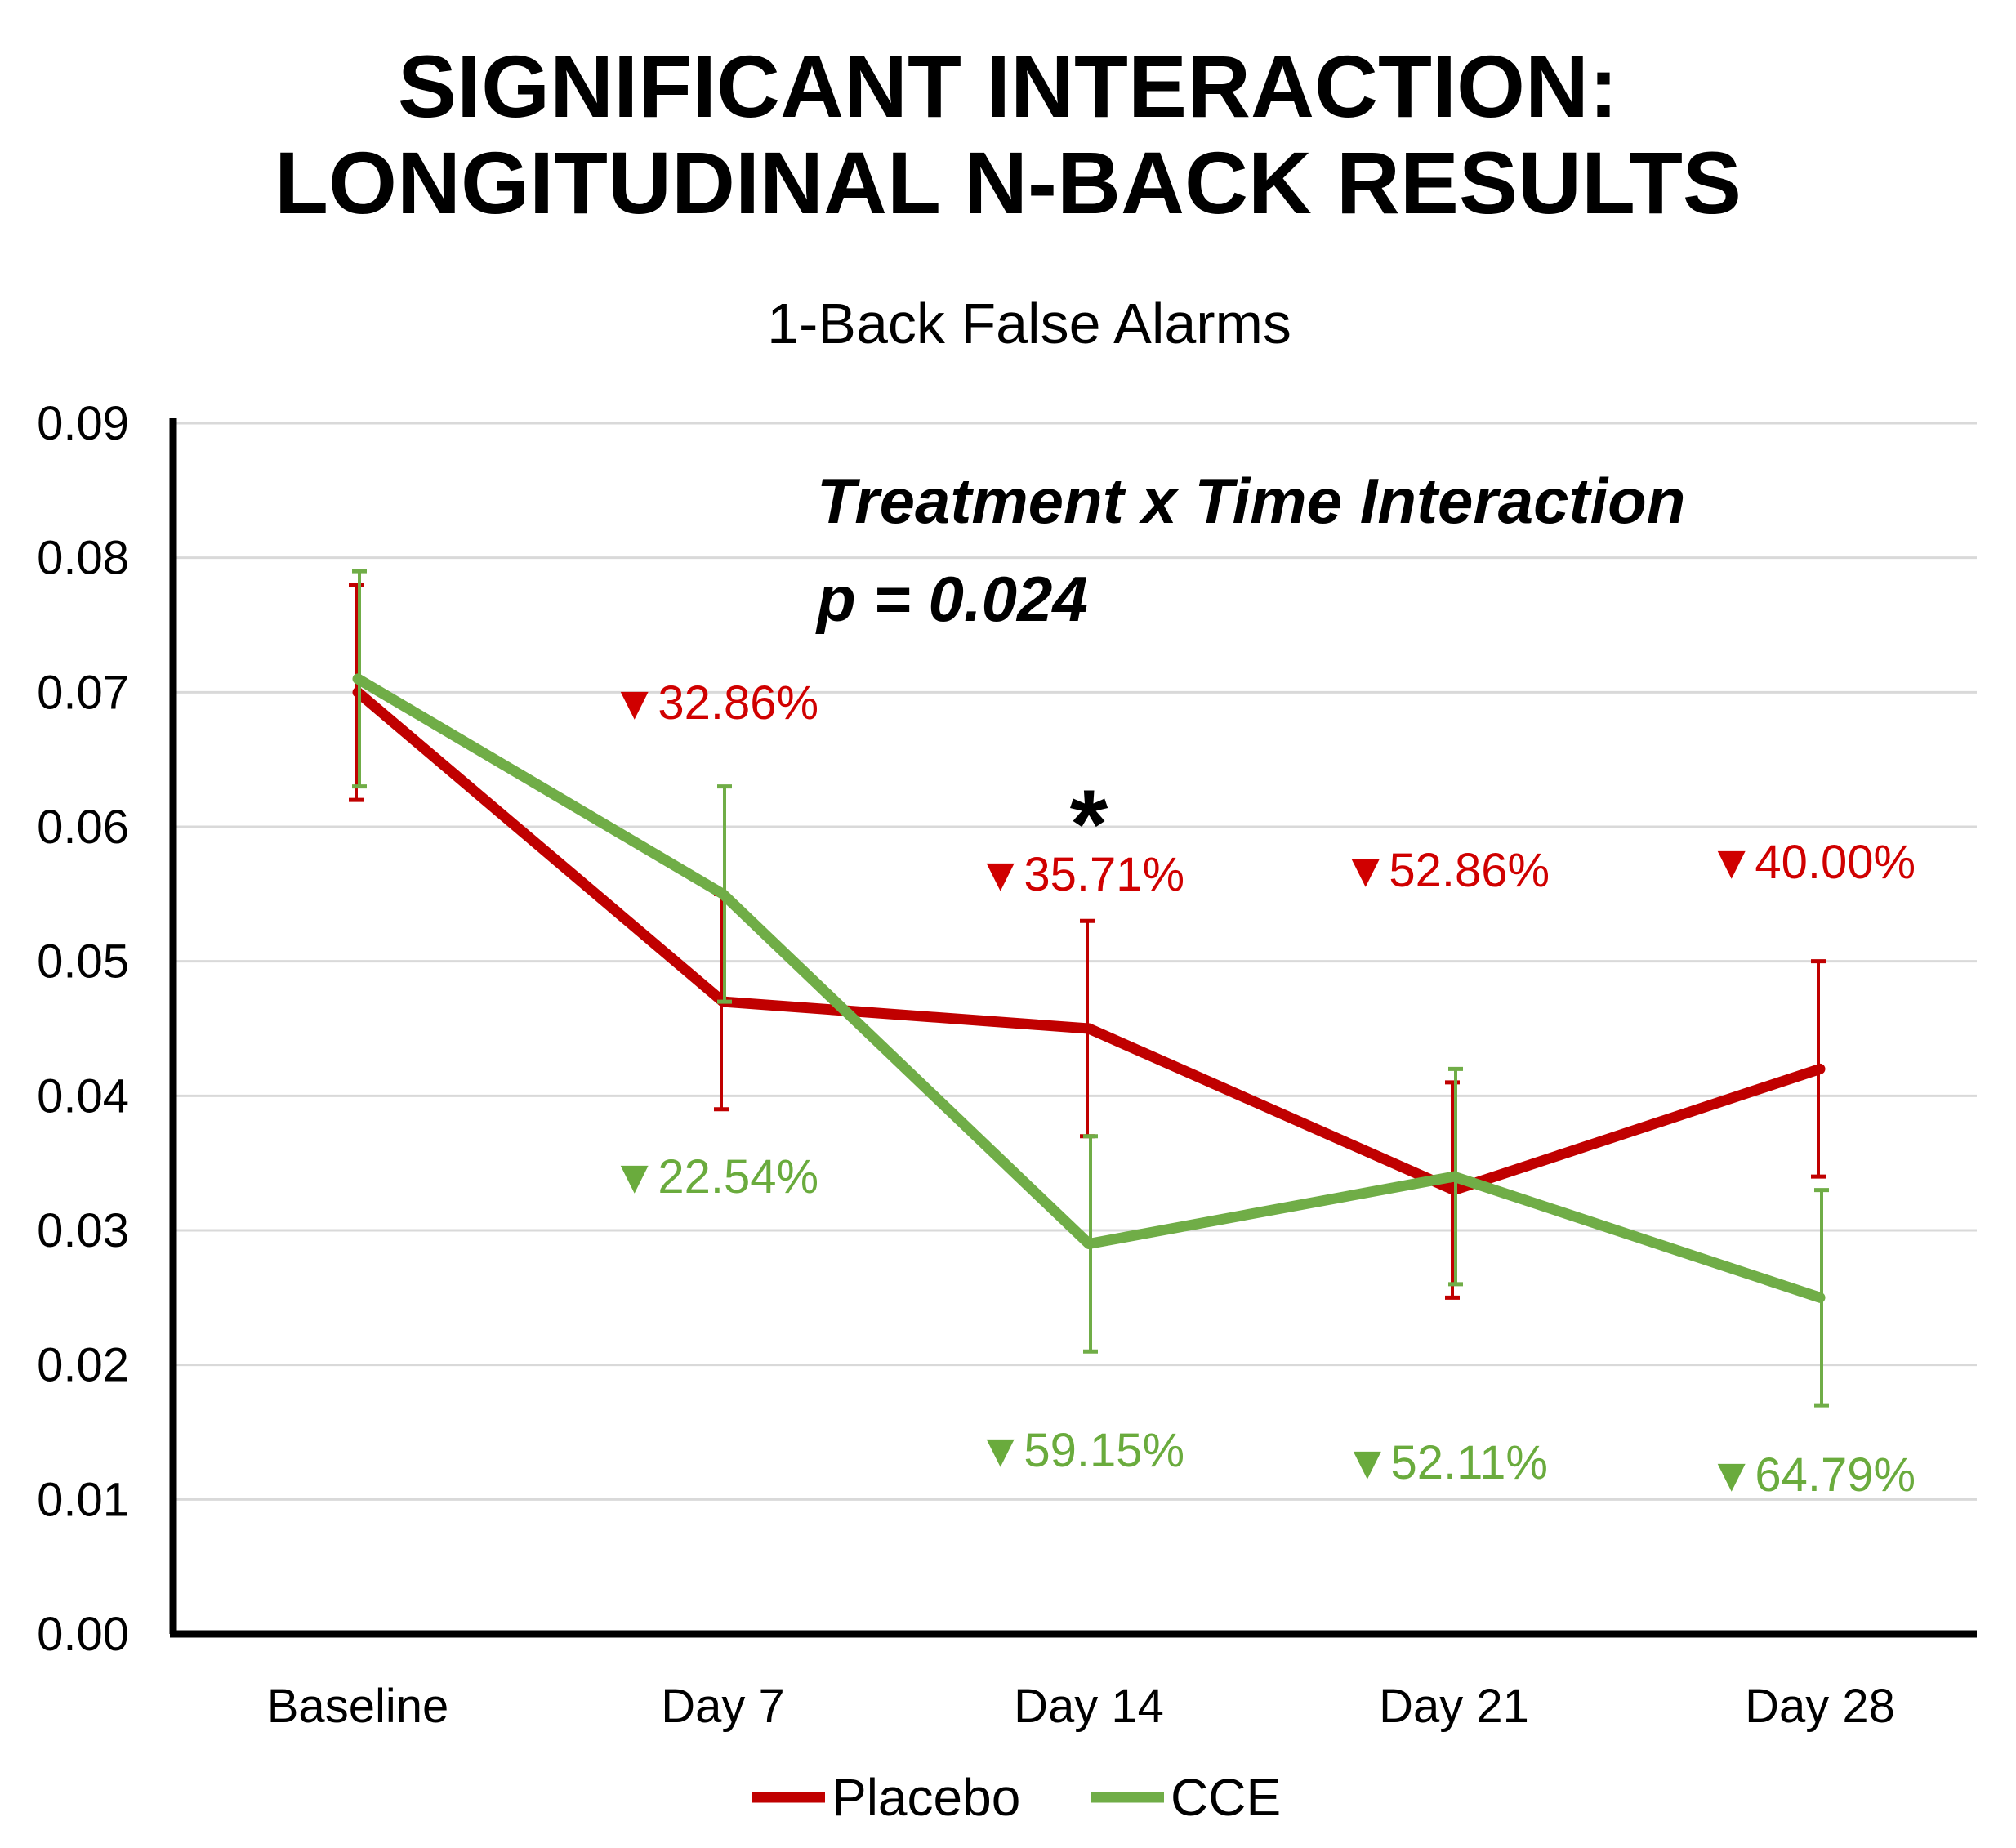  Describe the element at coordinates (1251, 501) in the screenshot. I see `interaction-annotation-title: Treatment x Time Interaction` at that location.